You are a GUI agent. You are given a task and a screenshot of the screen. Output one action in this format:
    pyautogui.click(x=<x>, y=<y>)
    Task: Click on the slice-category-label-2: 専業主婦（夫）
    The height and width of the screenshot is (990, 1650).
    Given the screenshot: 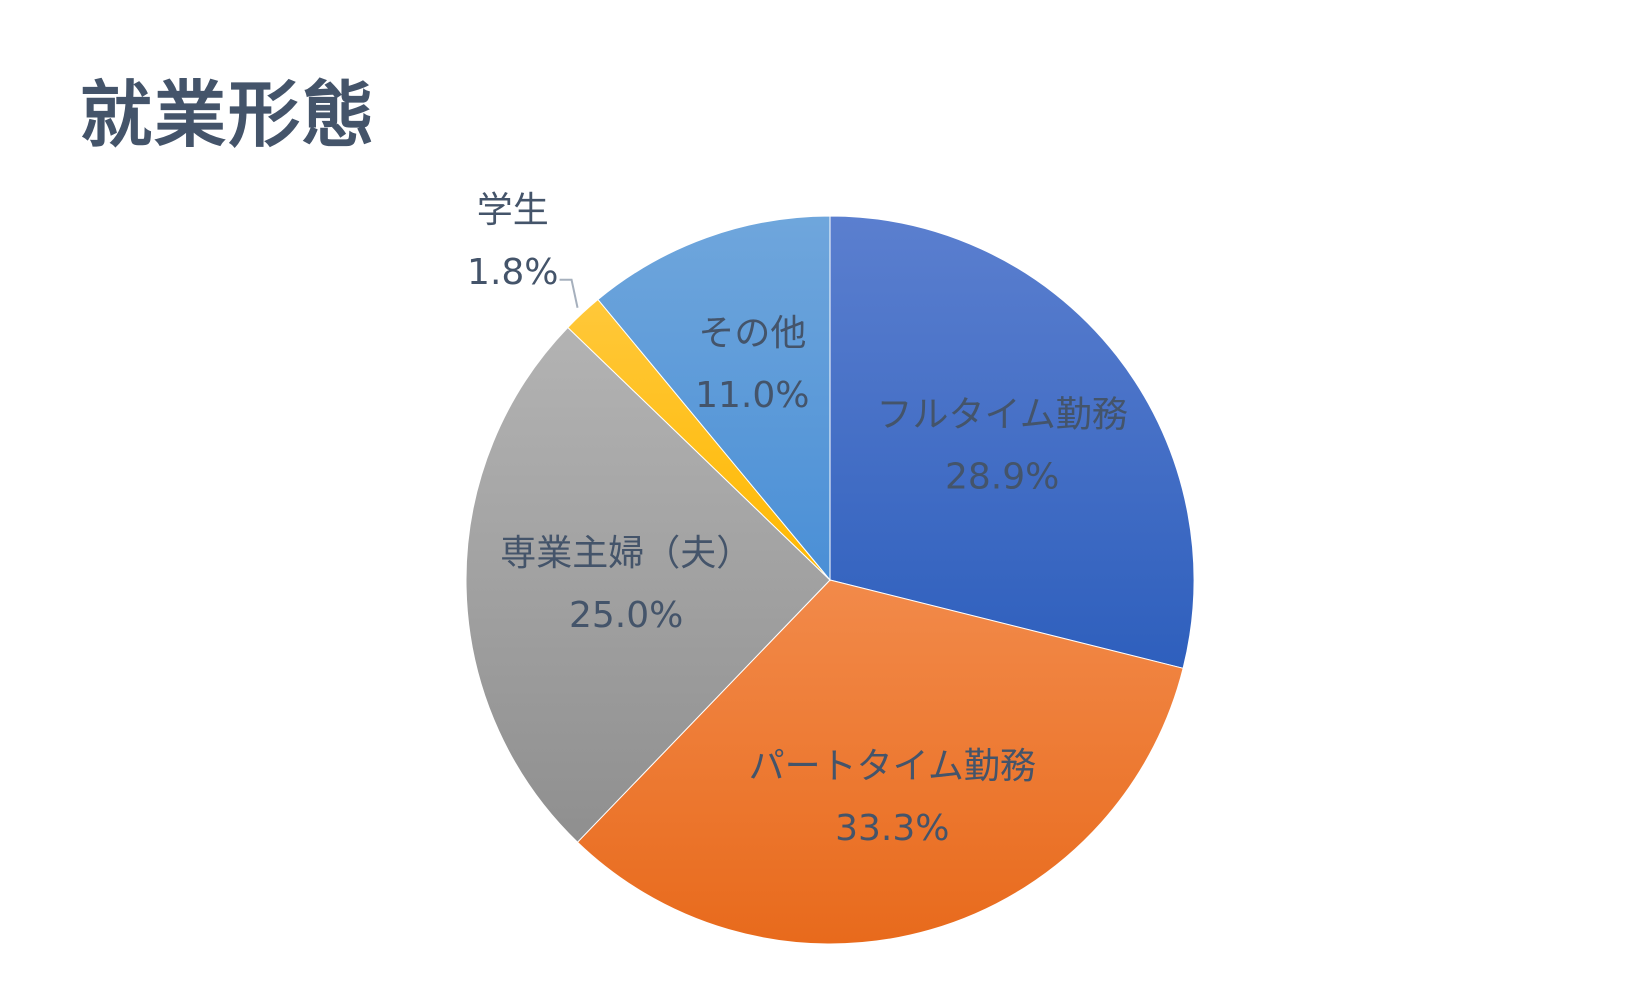 What is the action you would take?
    pyautogui.click(x=626, y=553)
    